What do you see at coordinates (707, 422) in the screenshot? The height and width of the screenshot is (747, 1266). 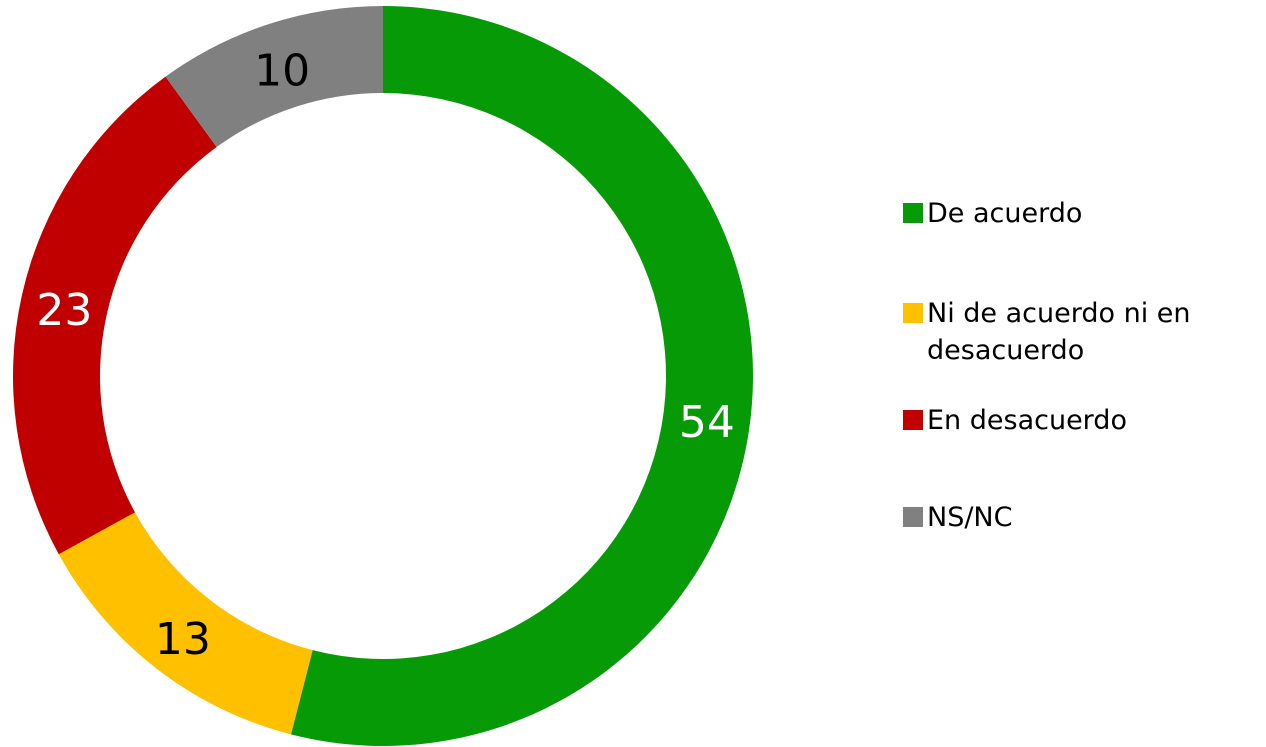 I see `data-label: 54` at bounding box center [707, 422].